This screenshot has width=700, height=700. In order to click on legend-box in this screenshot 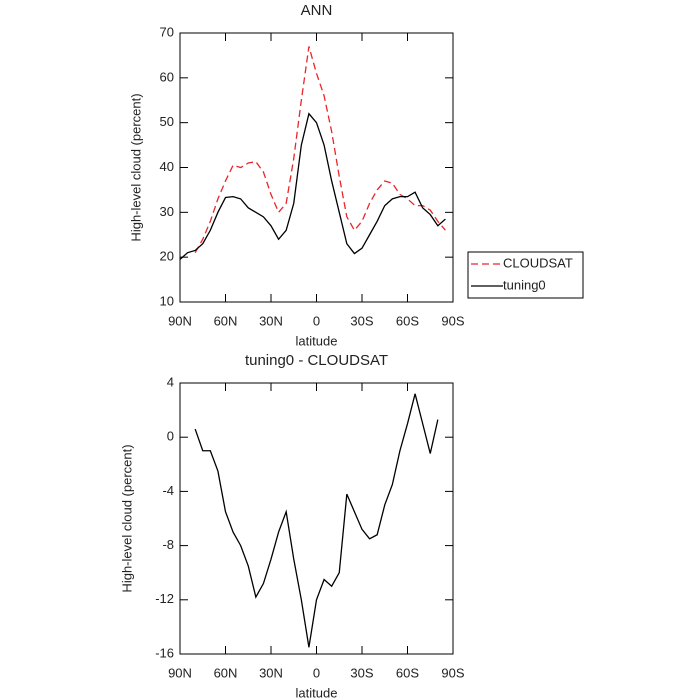, I will do `click(525, 275)`.